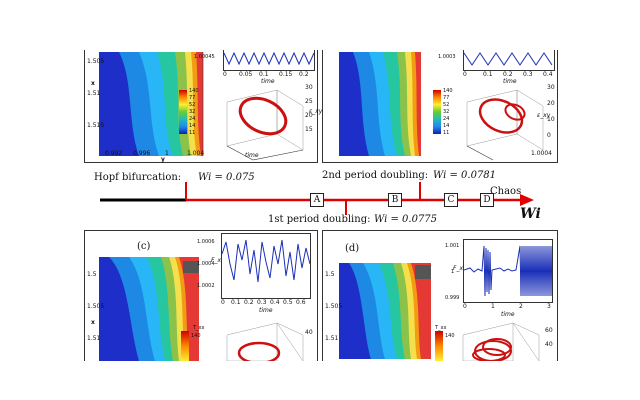 Image resolution: width=640 pixels, height=400 pixels. What do you see at coordinates (93, 83) in the screenshot?
I see `panel-a-ylabel: x` at bounding box center [93, 83].